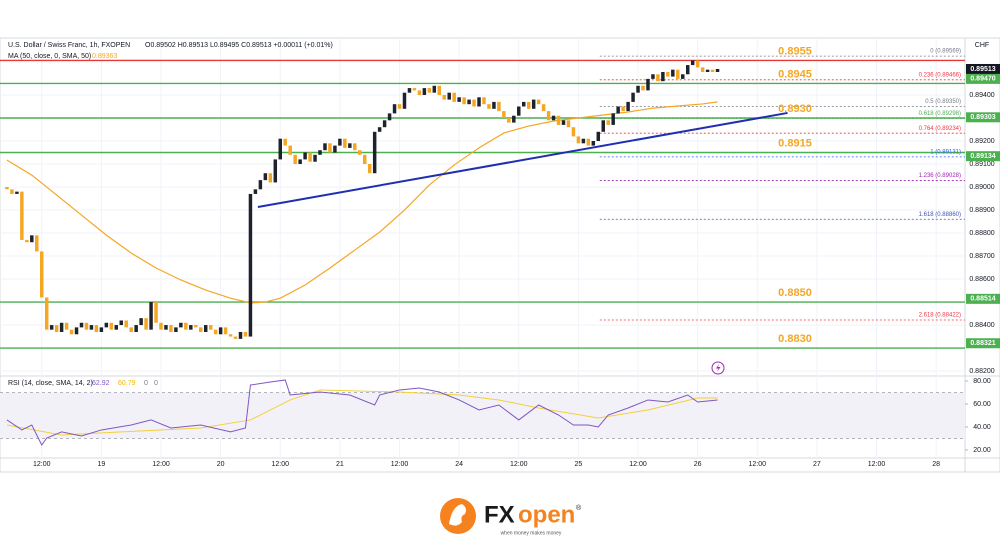 The image size is (1000, 549). Describe the element at coordinates (981, 279) in the screenshot. I see `y-tick-label: 0.88600` at that location.